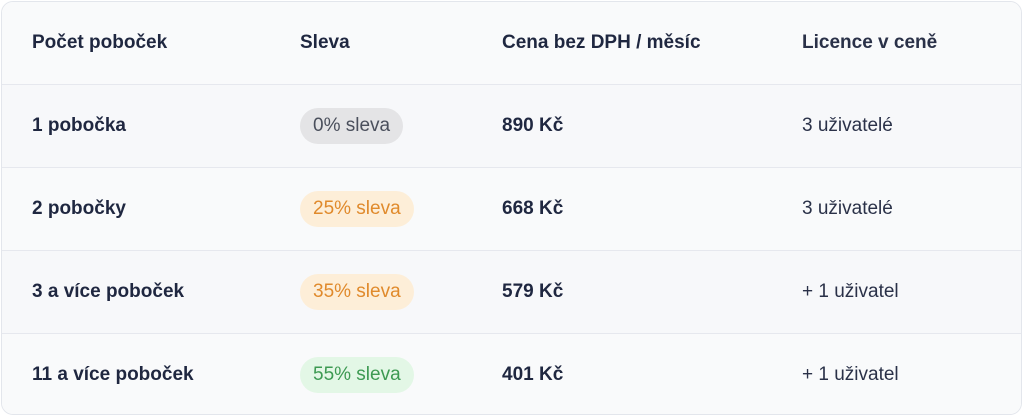  I want to click on branches-cell: 1 pobočka, so click(79, 125).